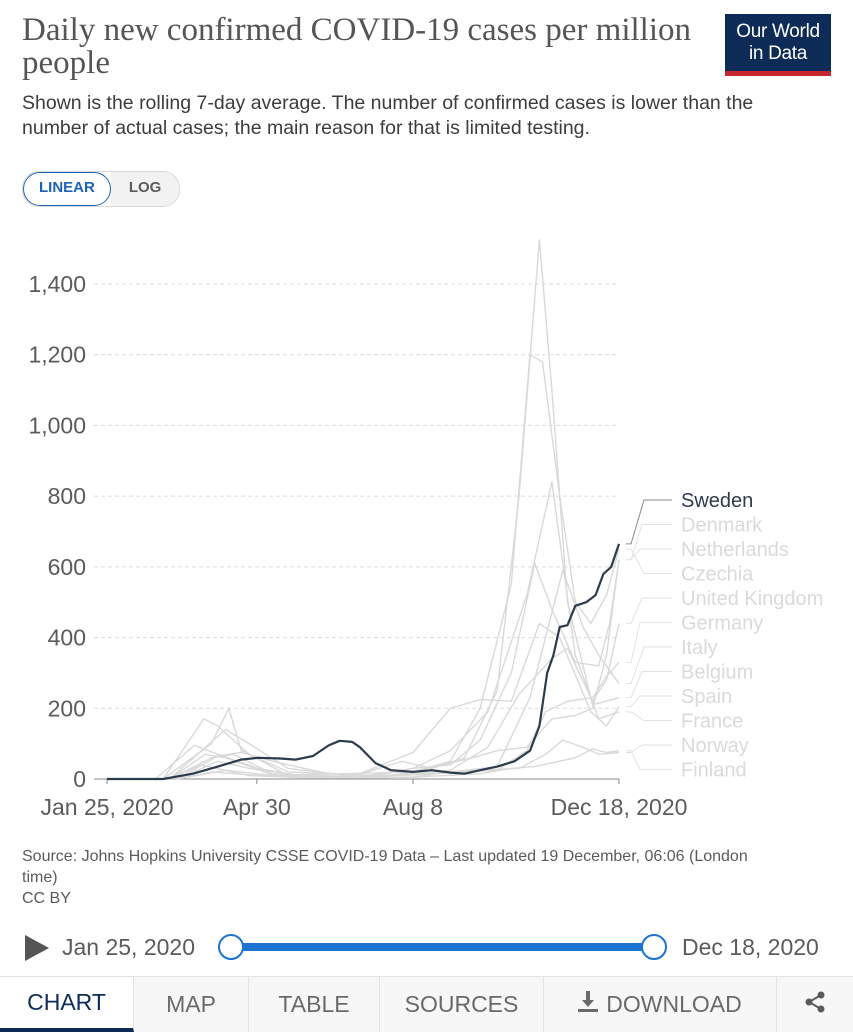 Image resolution: width=853 pixels, height=1032 pixels. What do you see at coordinates (67, 189) in the screenshot?
I see `linear-scale-button: LINEAR` at bounding box center [67, 189].